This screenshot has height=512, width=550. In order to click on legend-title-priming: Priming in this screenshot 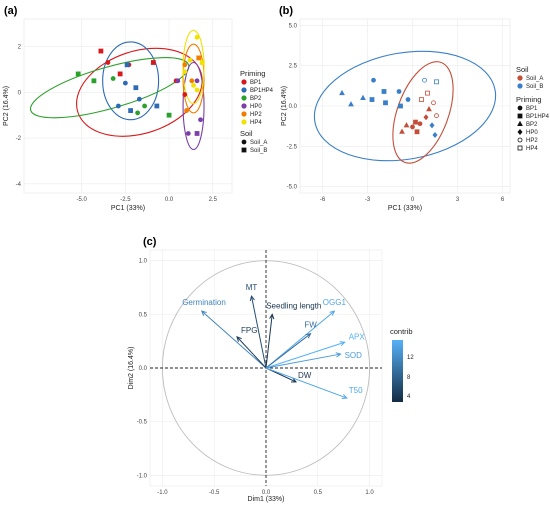, I will do `click(528, 99)`.